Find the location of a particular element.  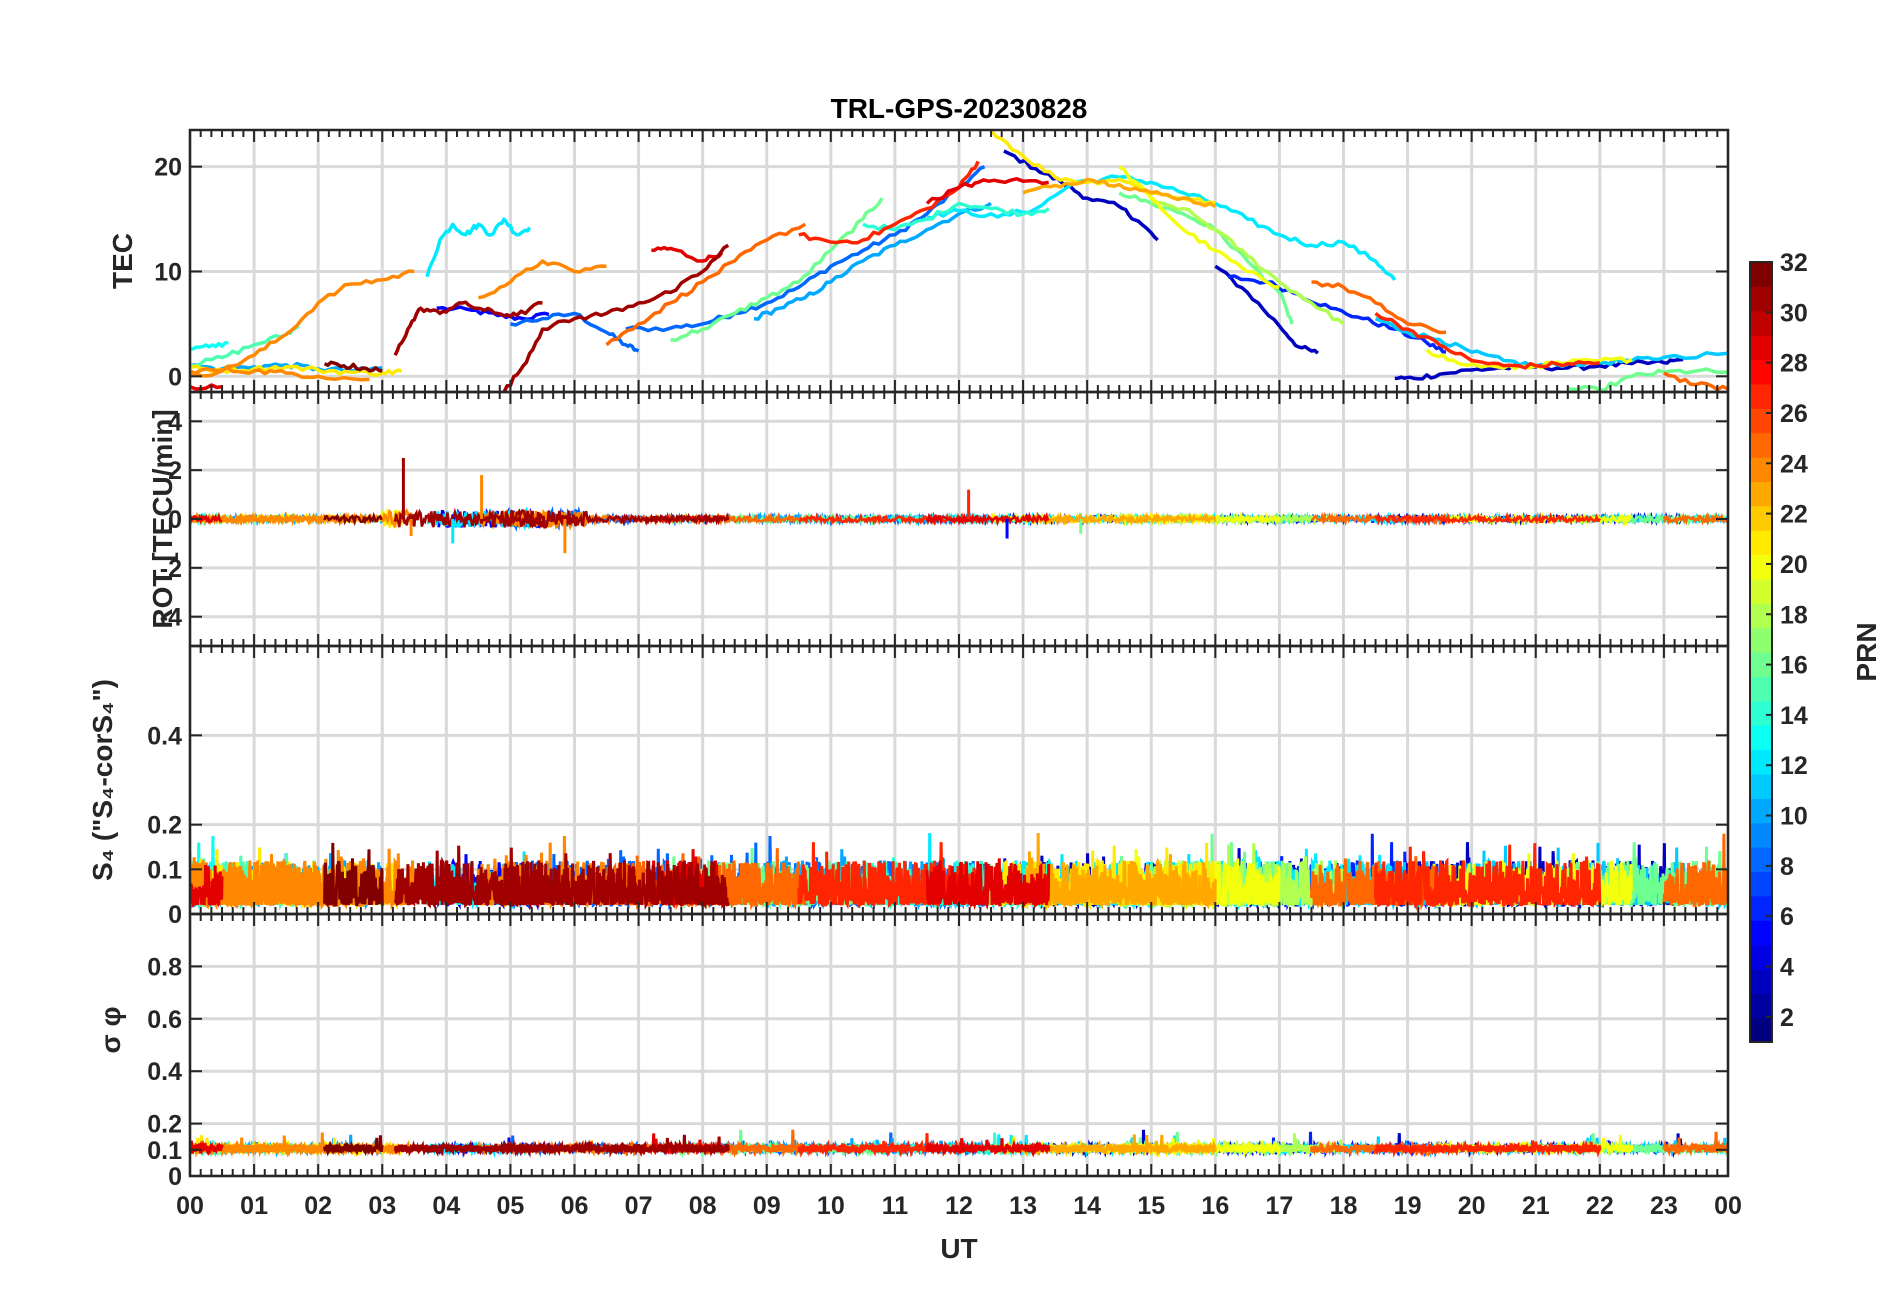

x-tick-label: 15 is located at coordinates (1151, 1206).